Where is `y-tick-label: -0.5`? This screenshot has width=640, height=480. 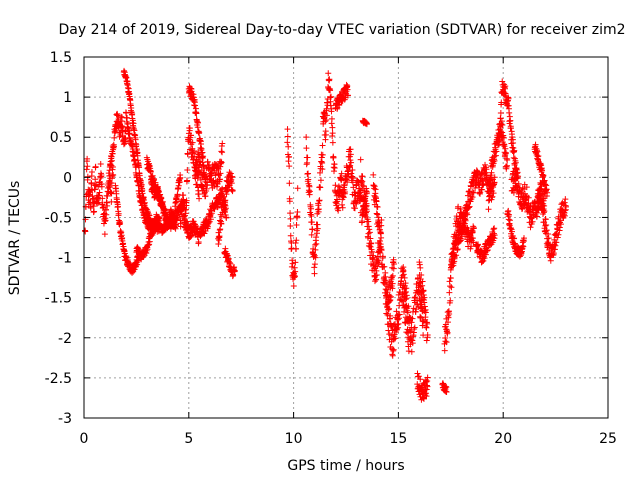 y-tick-label: -0.5 is located at coordinates (58, 218).